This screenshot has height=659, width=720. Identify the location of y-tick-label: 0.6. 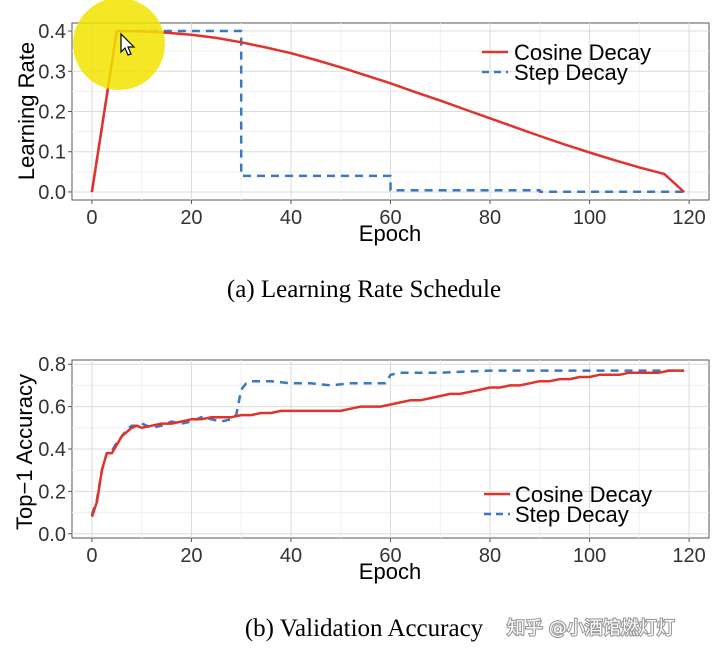
(52, 408).